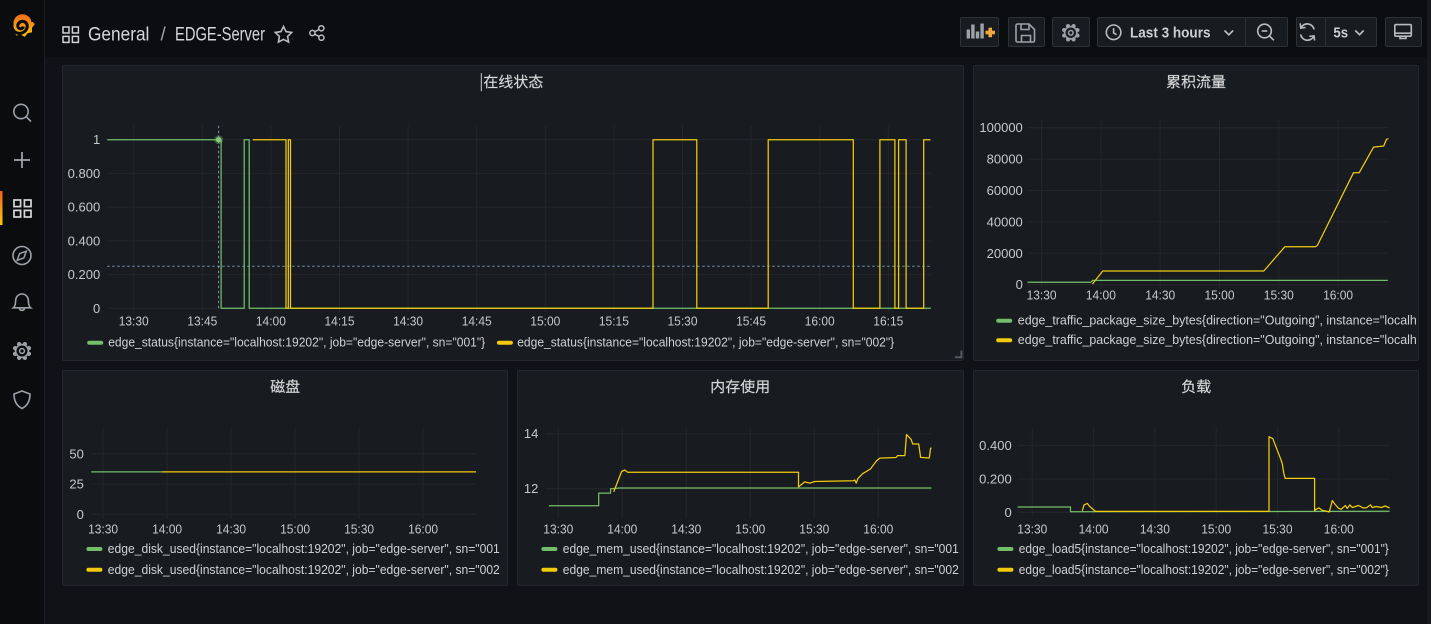 This screenshot has height=624, width=1431. What do you see at coordinates (118, 35) in the screenshot?
I see `svg-text: General` at bounding box center [118, 35].